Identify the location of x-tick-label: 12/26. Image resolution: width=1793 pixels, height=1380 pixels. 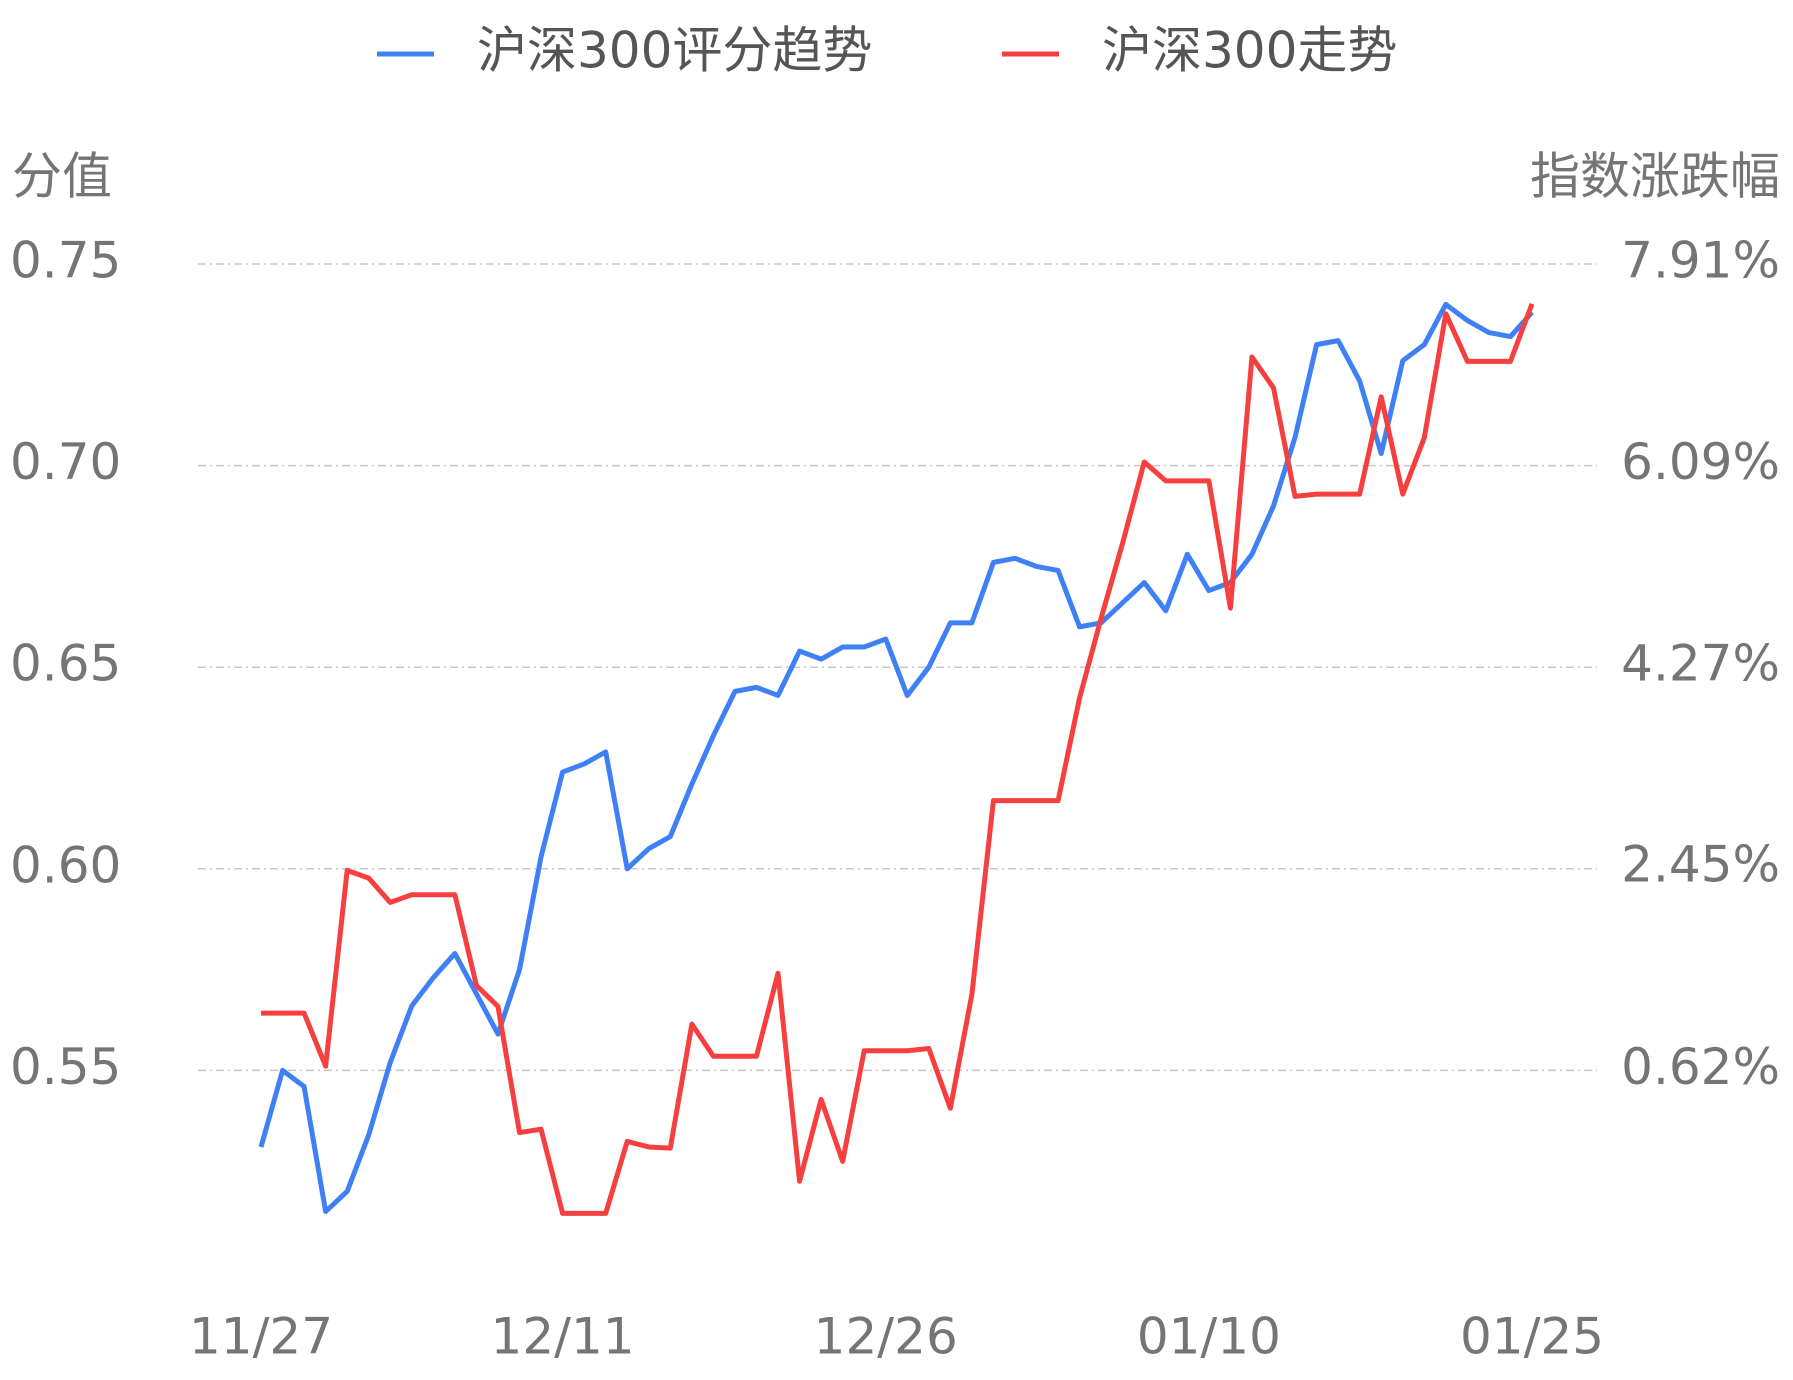
(886, 1337).